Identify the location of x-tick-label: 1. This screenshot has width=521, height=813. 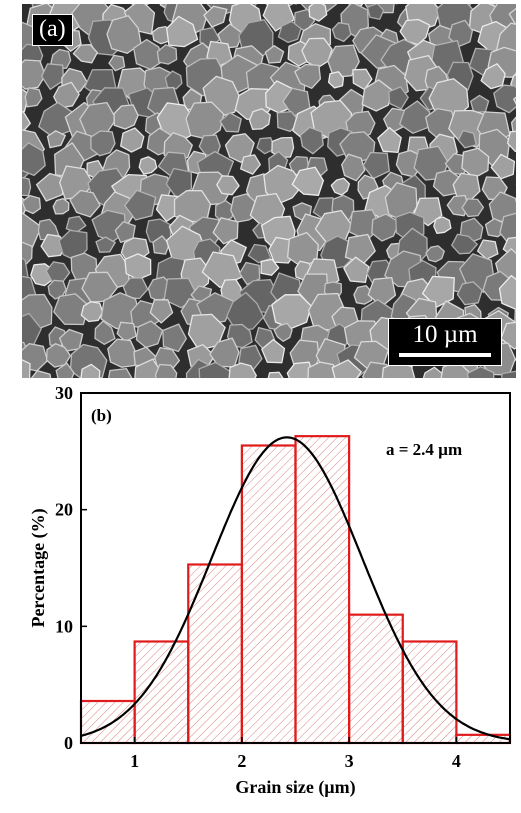
(134, 761).